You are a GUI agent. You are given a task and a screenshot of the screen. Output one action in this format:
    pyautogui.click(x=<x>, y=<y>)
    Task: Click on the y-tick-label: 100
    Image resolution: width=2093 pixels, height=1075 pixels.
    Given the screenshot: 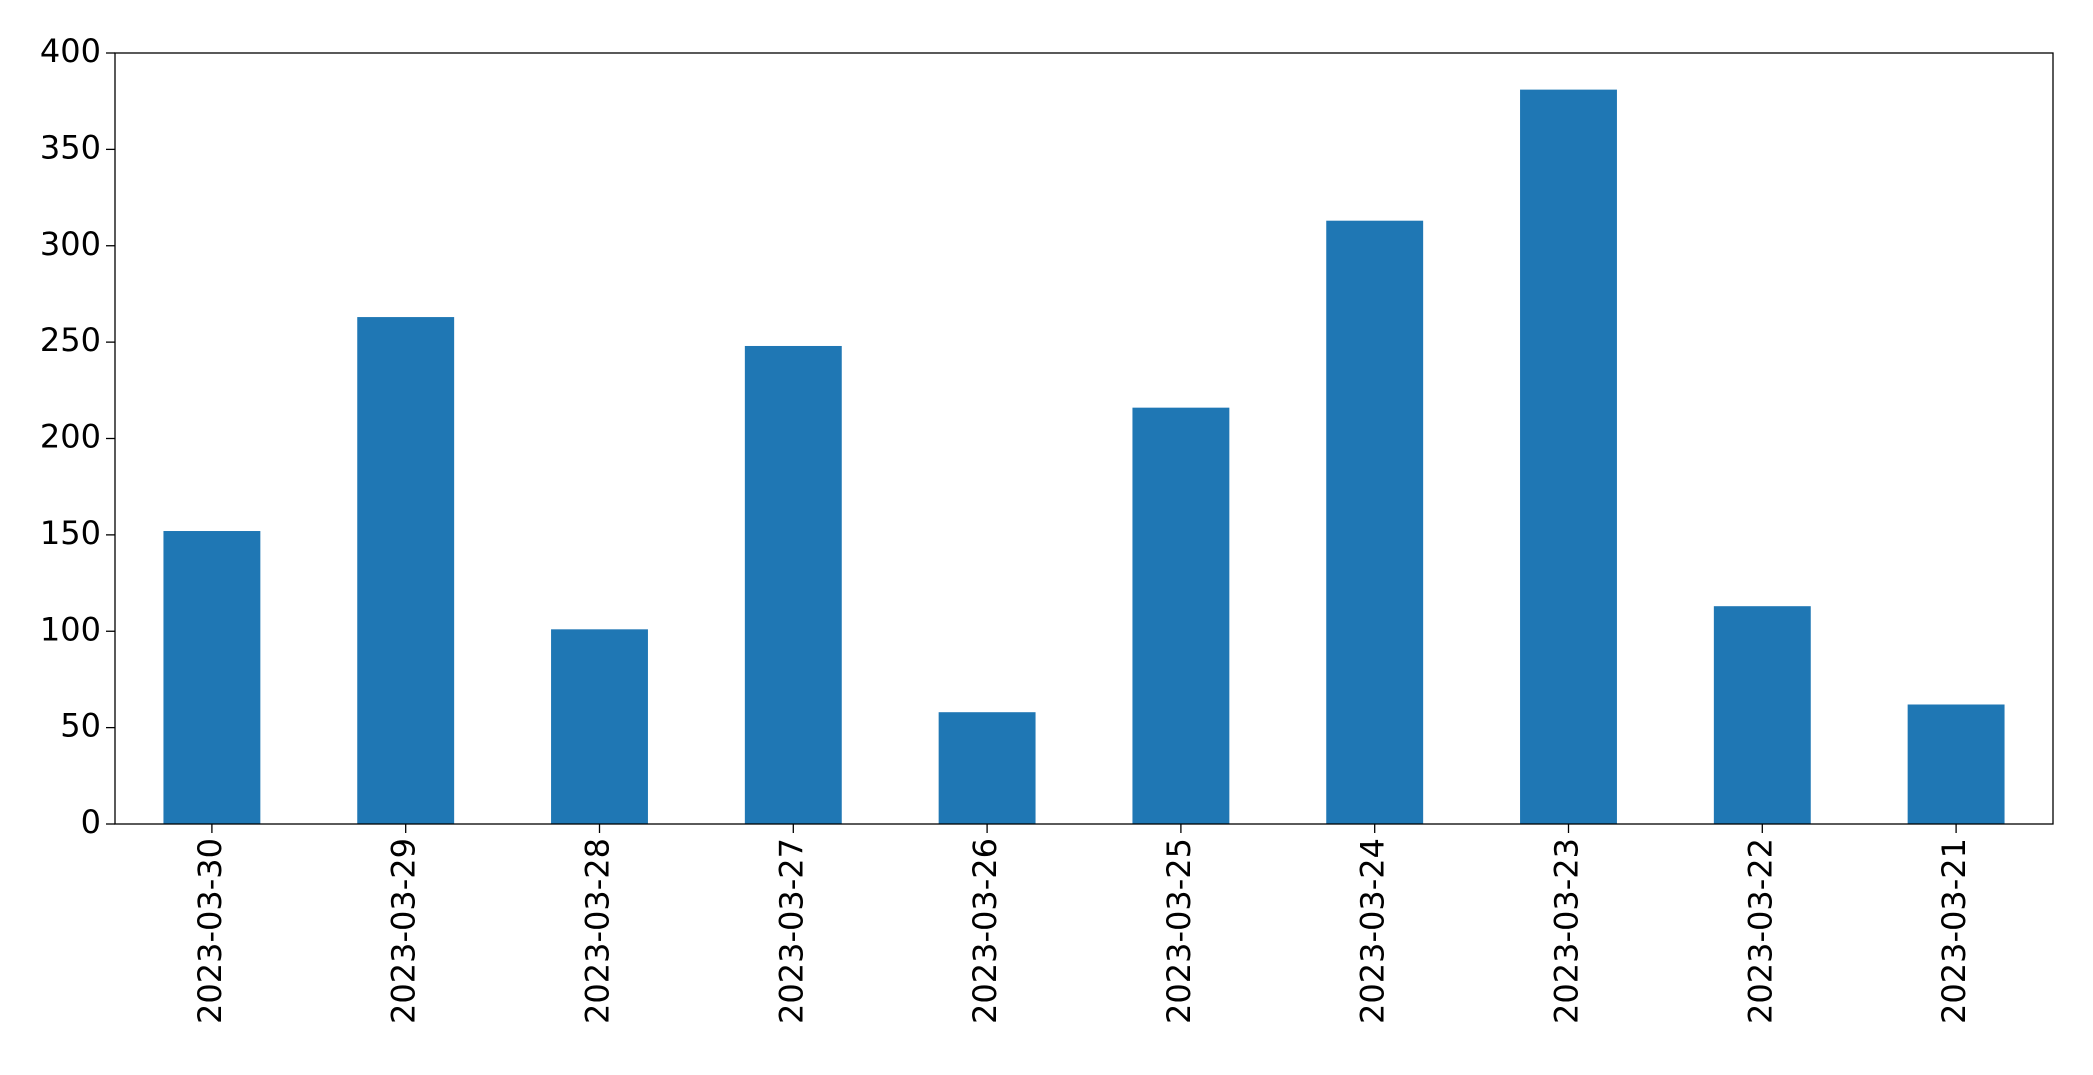 What is the action you would take?
    pyautogui.click(x=70, y=629)
    